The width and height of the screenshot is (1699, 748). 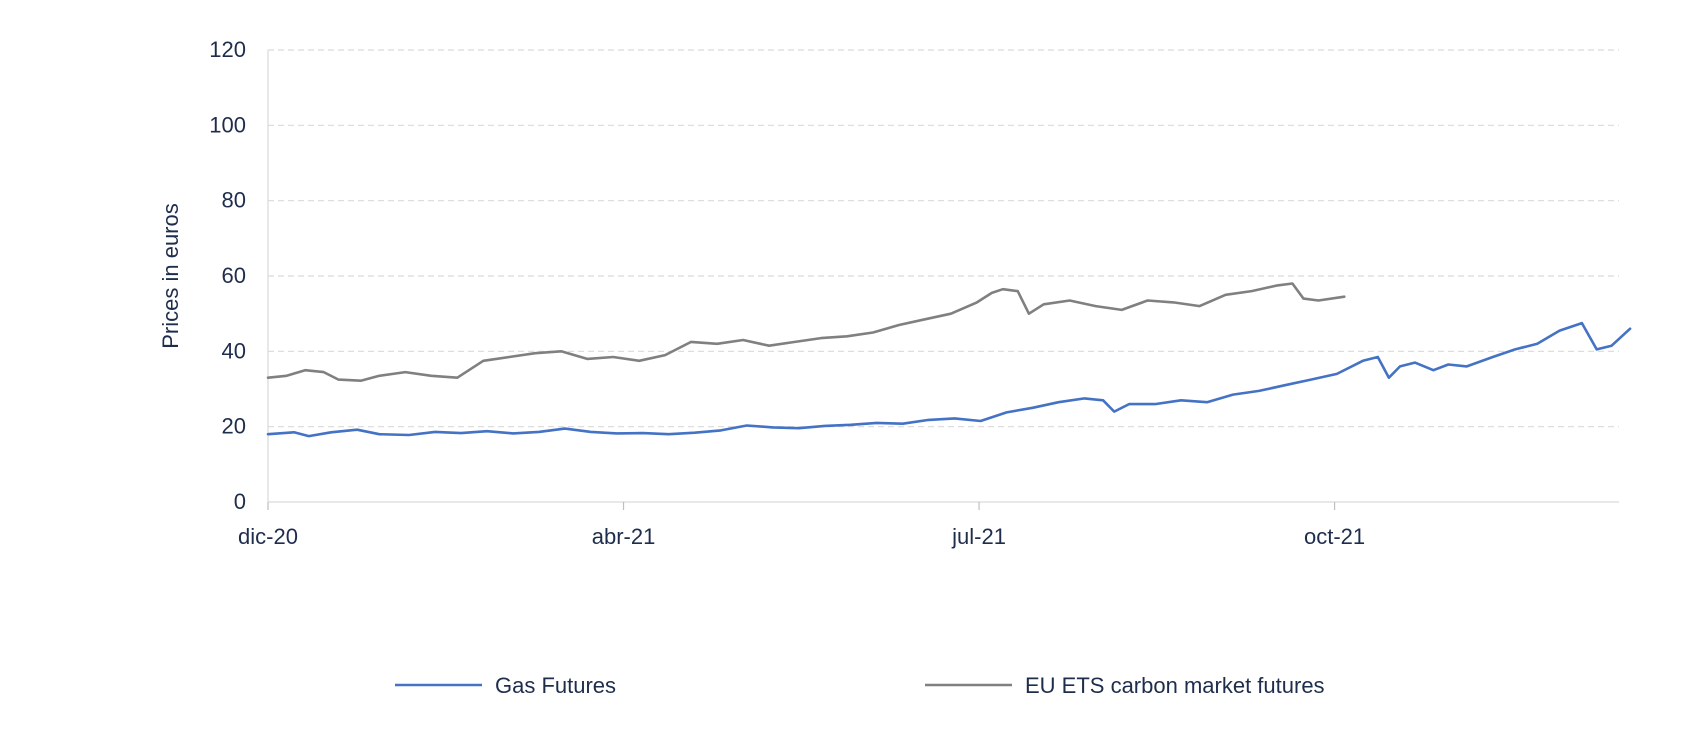 I want to click on x-tick-label: oct-21, so click(x=1334, y=536).